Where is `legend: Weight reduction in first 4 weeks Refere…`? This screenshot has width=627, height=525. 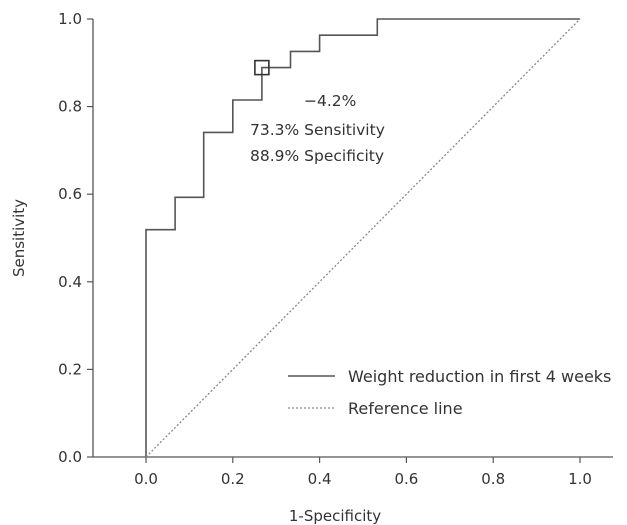
legend: Weight reduction in first 4 weeks Refere… is located at coordinates (449, 392).